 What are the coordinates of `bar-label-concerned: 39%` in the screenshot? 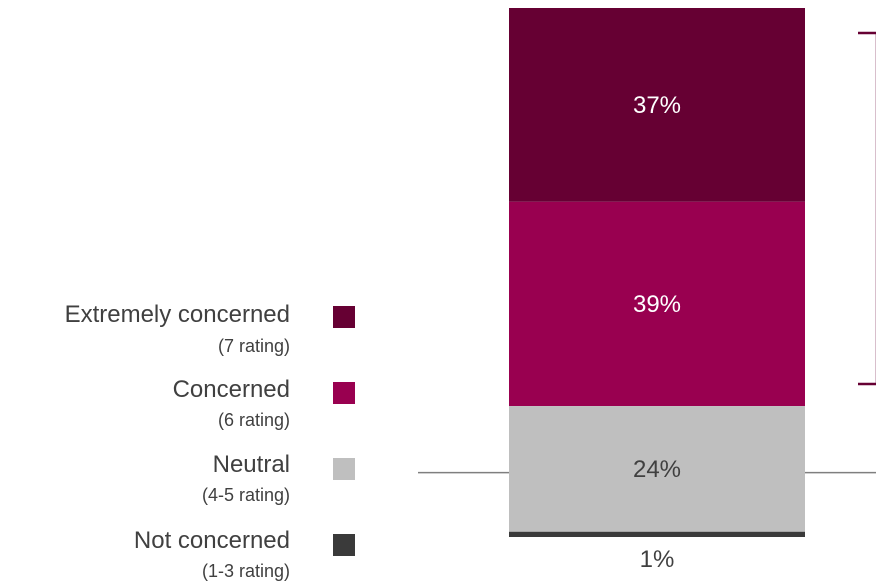 It's located at (657, 304).